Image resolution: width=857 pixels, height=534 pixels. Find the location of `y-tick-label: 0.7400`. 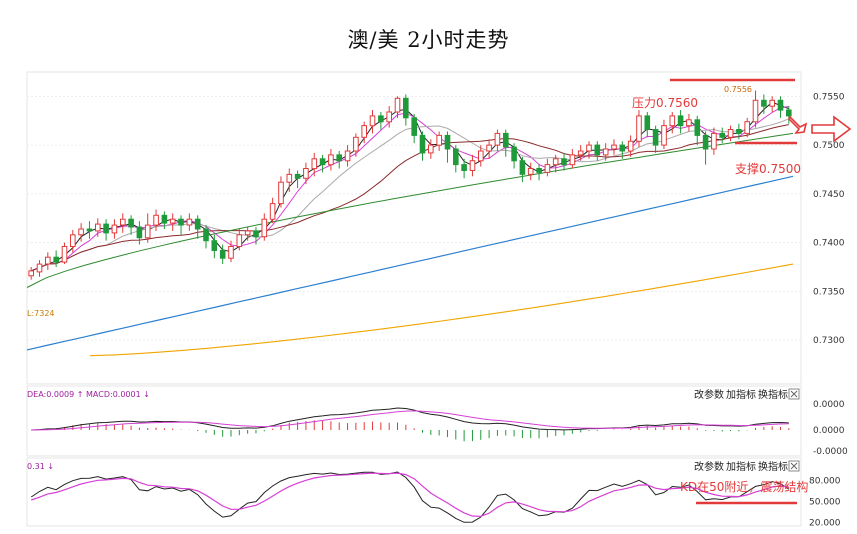

y-tick-label: 0.7400 is located at coordinates (829, 244).